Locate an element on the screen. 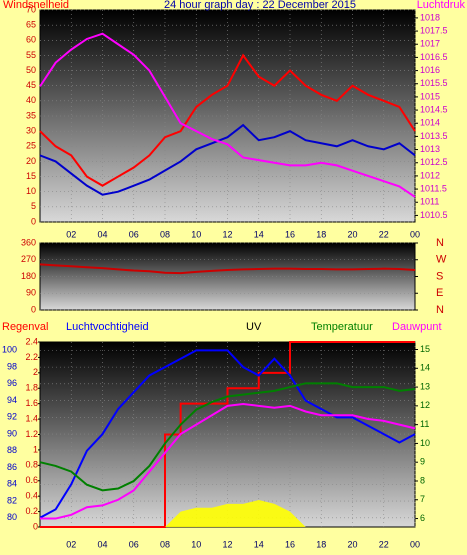 The height and width of the screenshot is (555, 467). y3-tick-label: 2.2 is located at coordinates (31, 357).